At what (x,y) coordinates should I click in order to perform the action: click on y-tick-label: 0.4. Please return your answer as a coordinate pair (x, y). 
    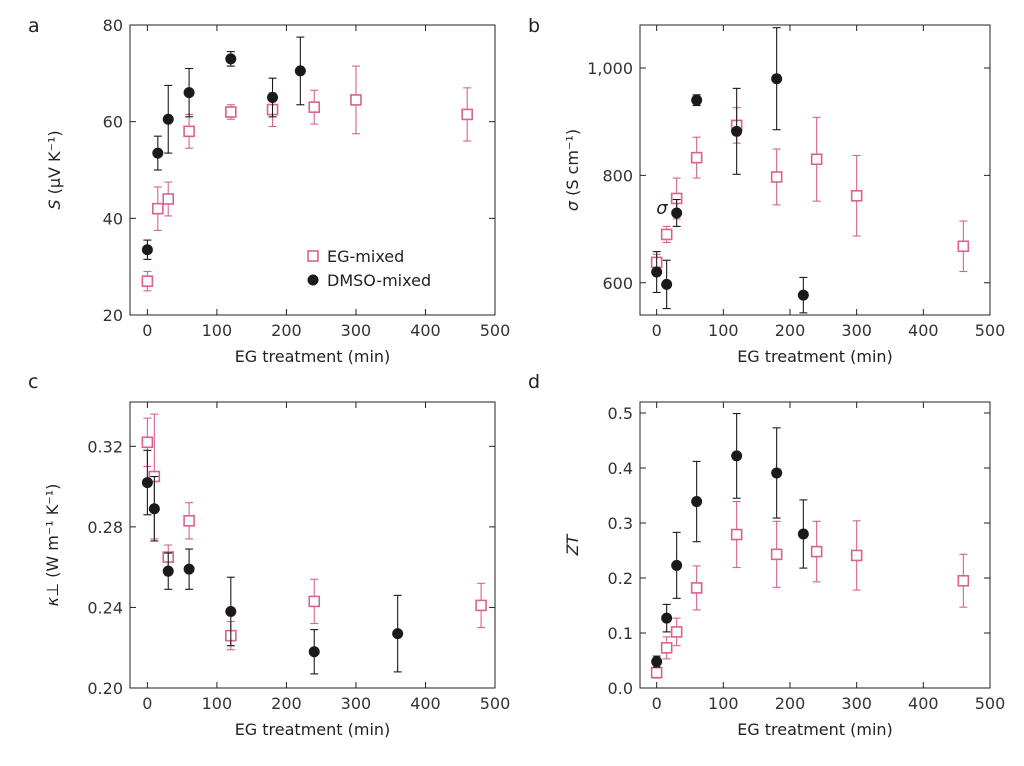
    Looking at the image, I should click on (620, 468).